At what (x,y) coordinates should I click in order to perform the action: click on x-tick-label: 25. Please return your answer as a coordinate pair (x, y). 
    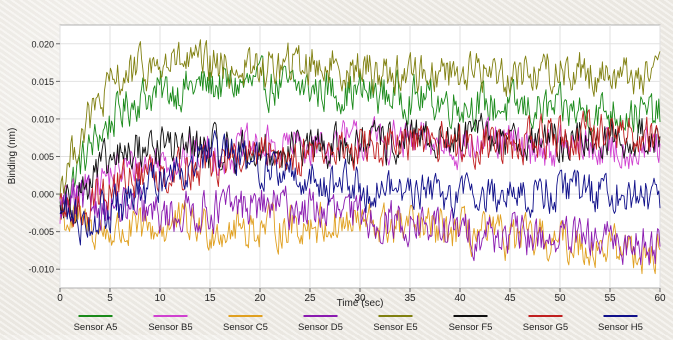
    Looking at the image, I should click on (310, 298).